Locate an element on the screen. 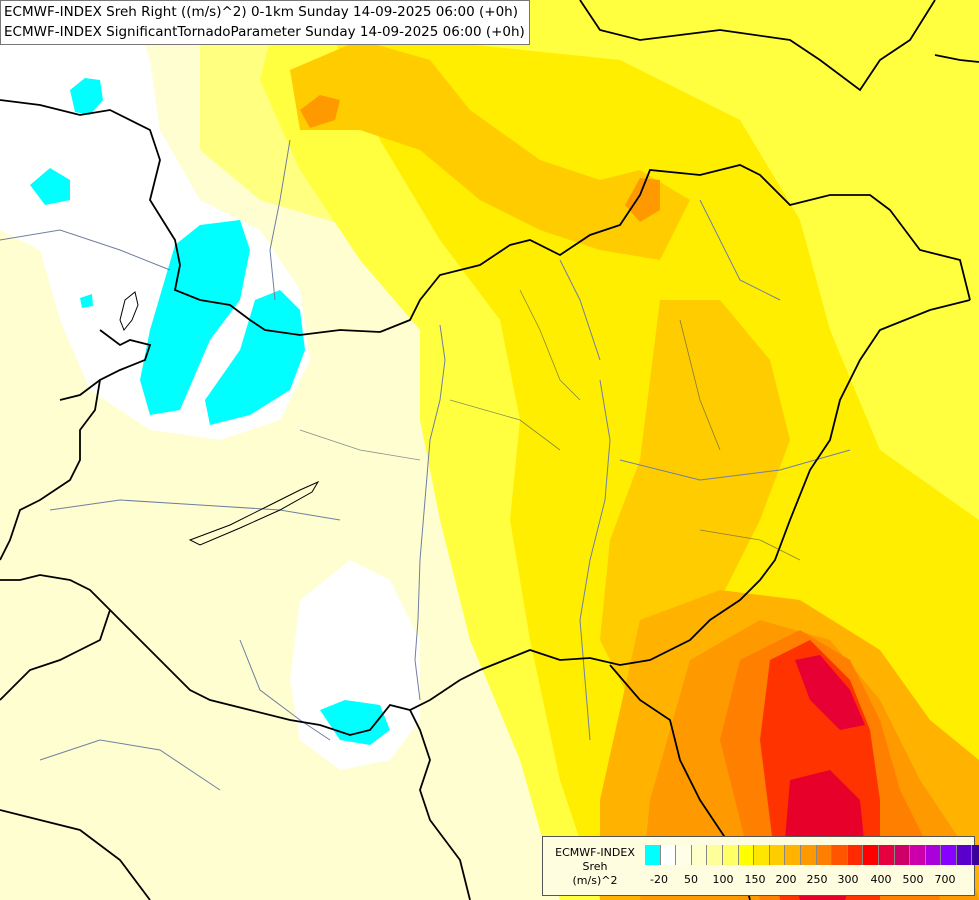 The image size is (979, 900). legend-title-line-1: ECMWF-INDEX is located at coordinates (595, 852).